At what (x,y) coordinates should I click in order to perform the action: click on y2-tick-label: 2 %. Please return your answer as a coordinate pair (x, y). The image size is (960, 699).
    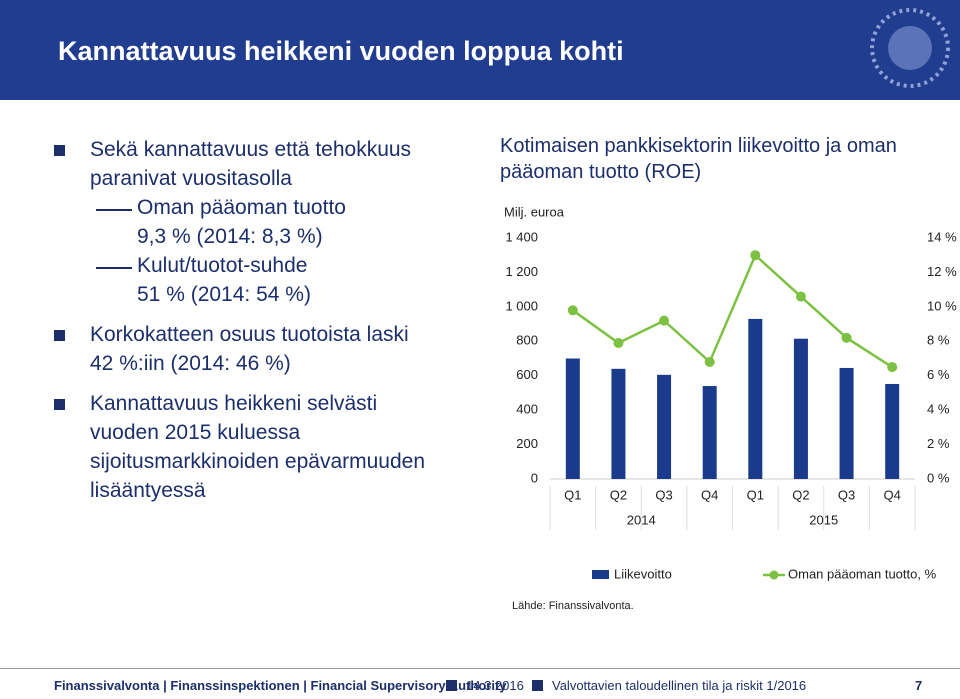
    Looking at the image, I should click on (938, 443).